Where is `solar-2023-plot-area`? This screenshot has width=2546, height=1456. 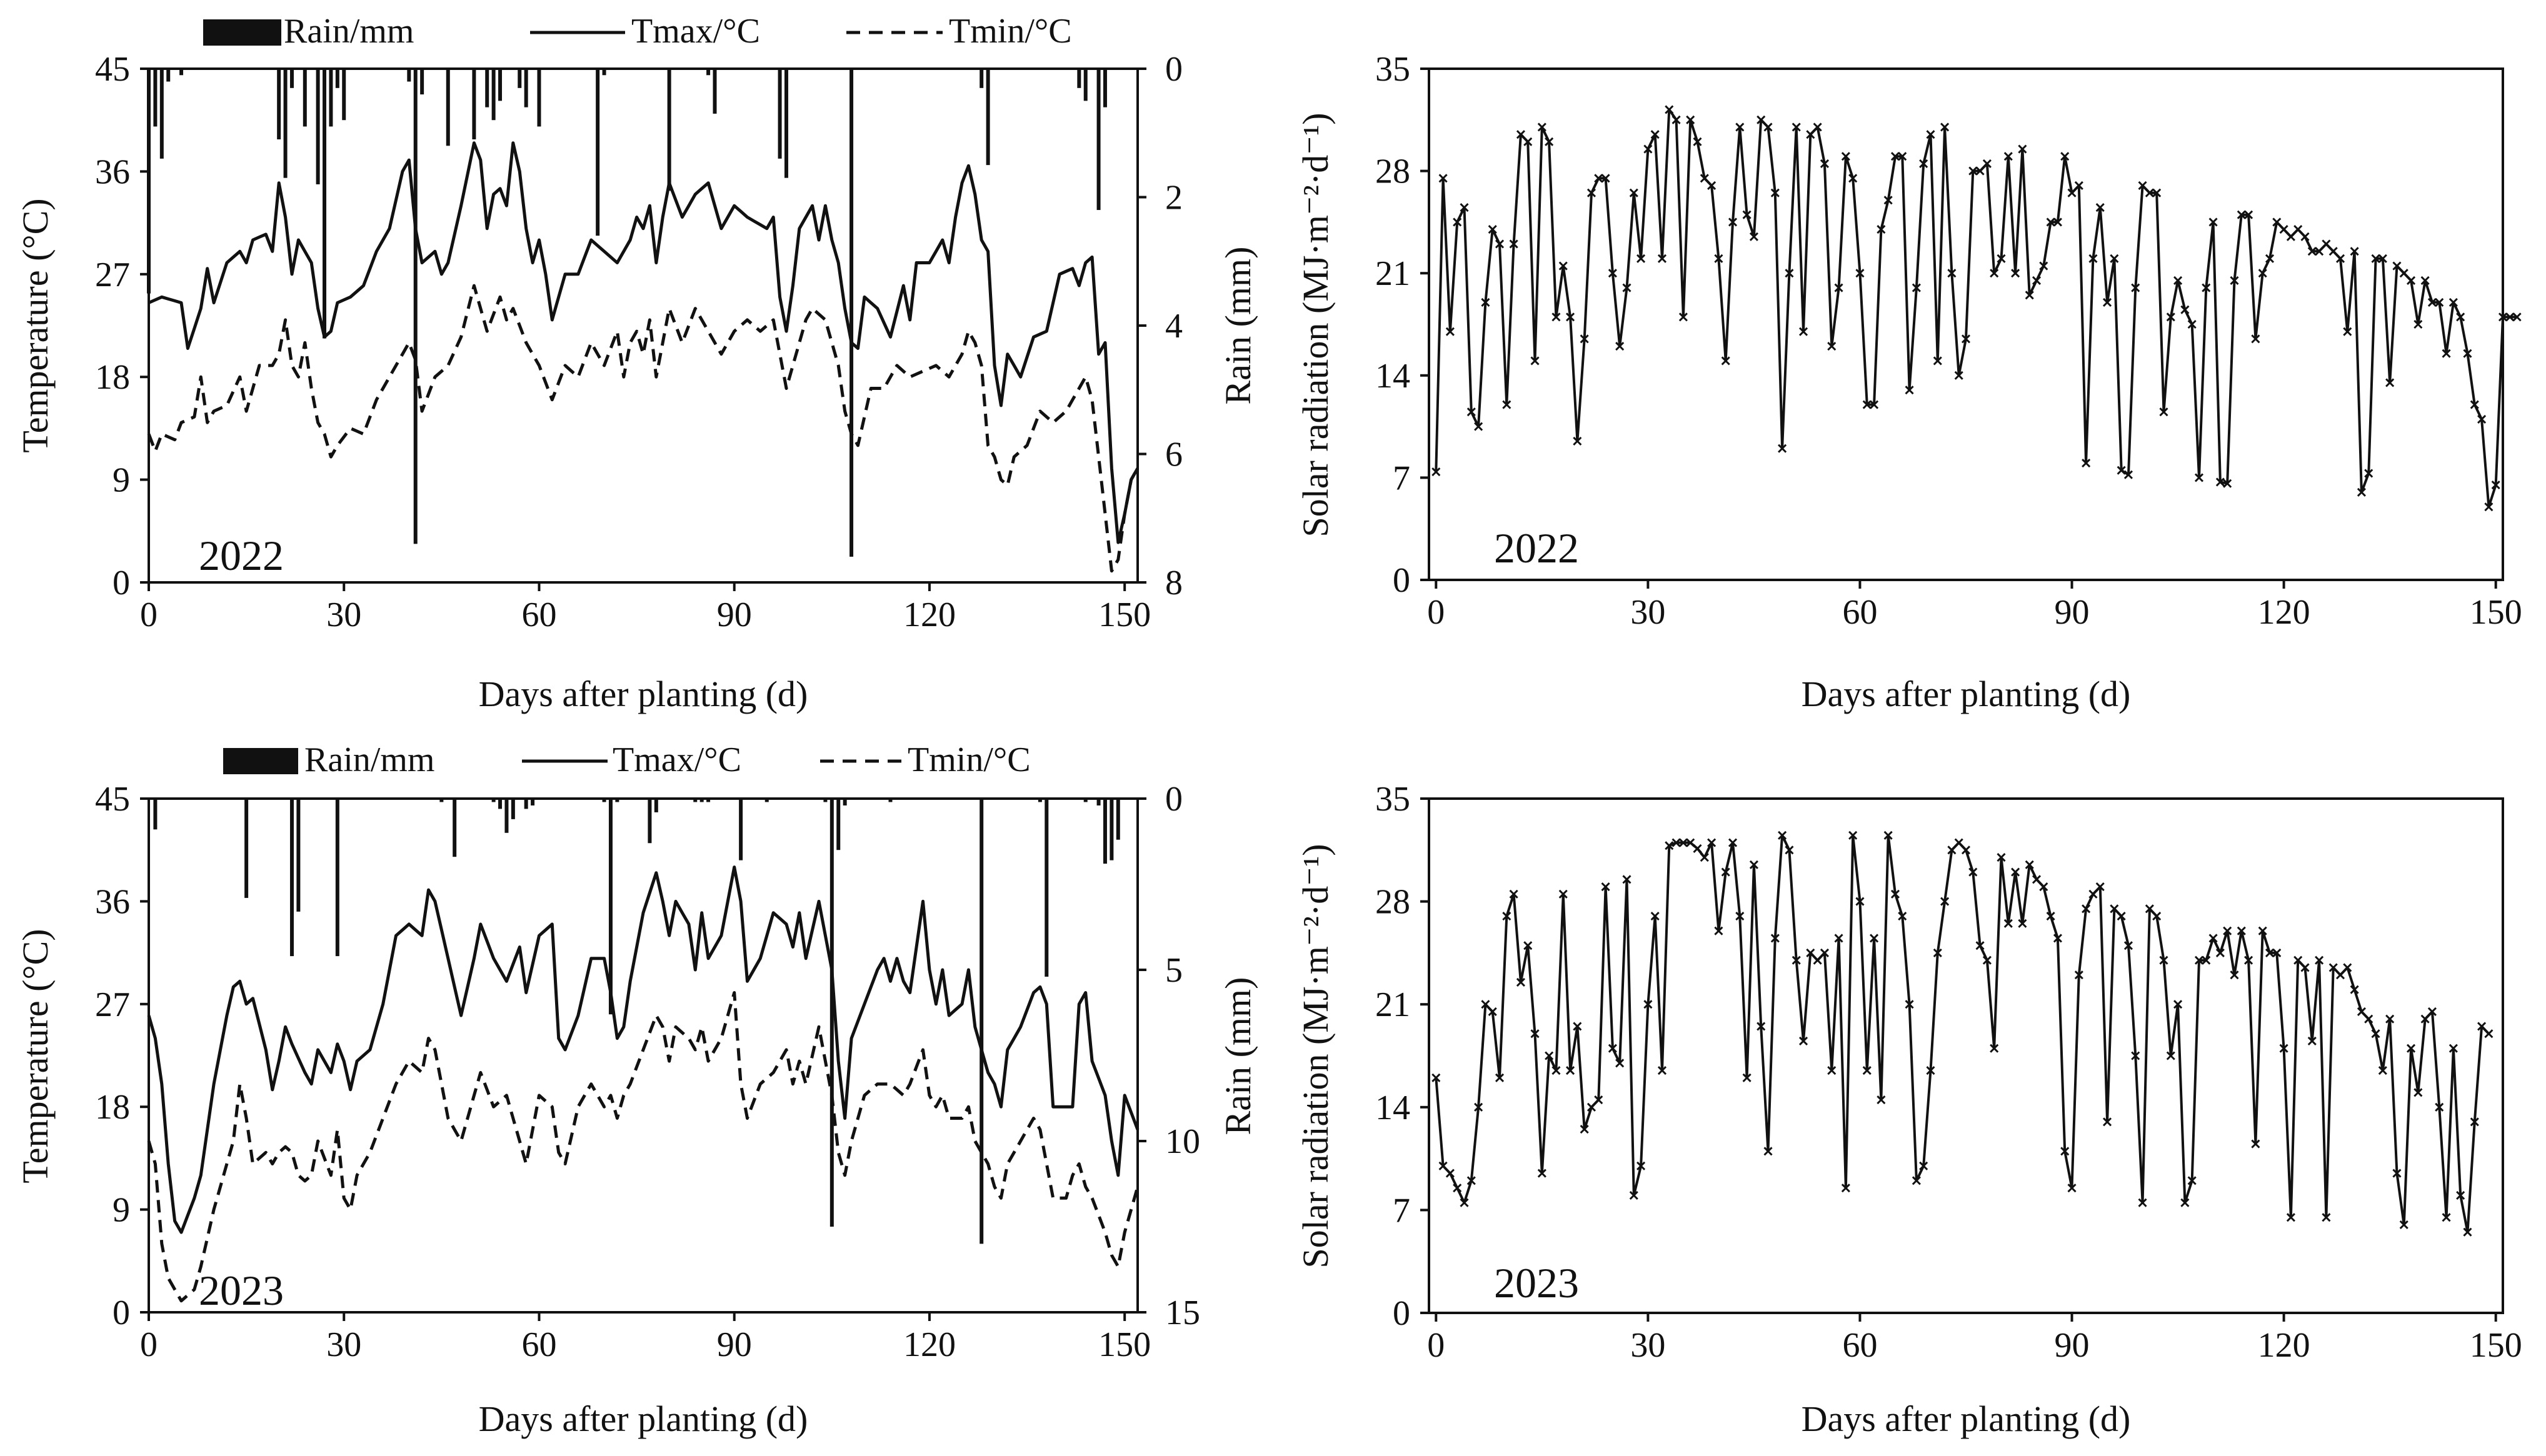 solar-2023-plot-area is located at coordinates (1962, 1033).